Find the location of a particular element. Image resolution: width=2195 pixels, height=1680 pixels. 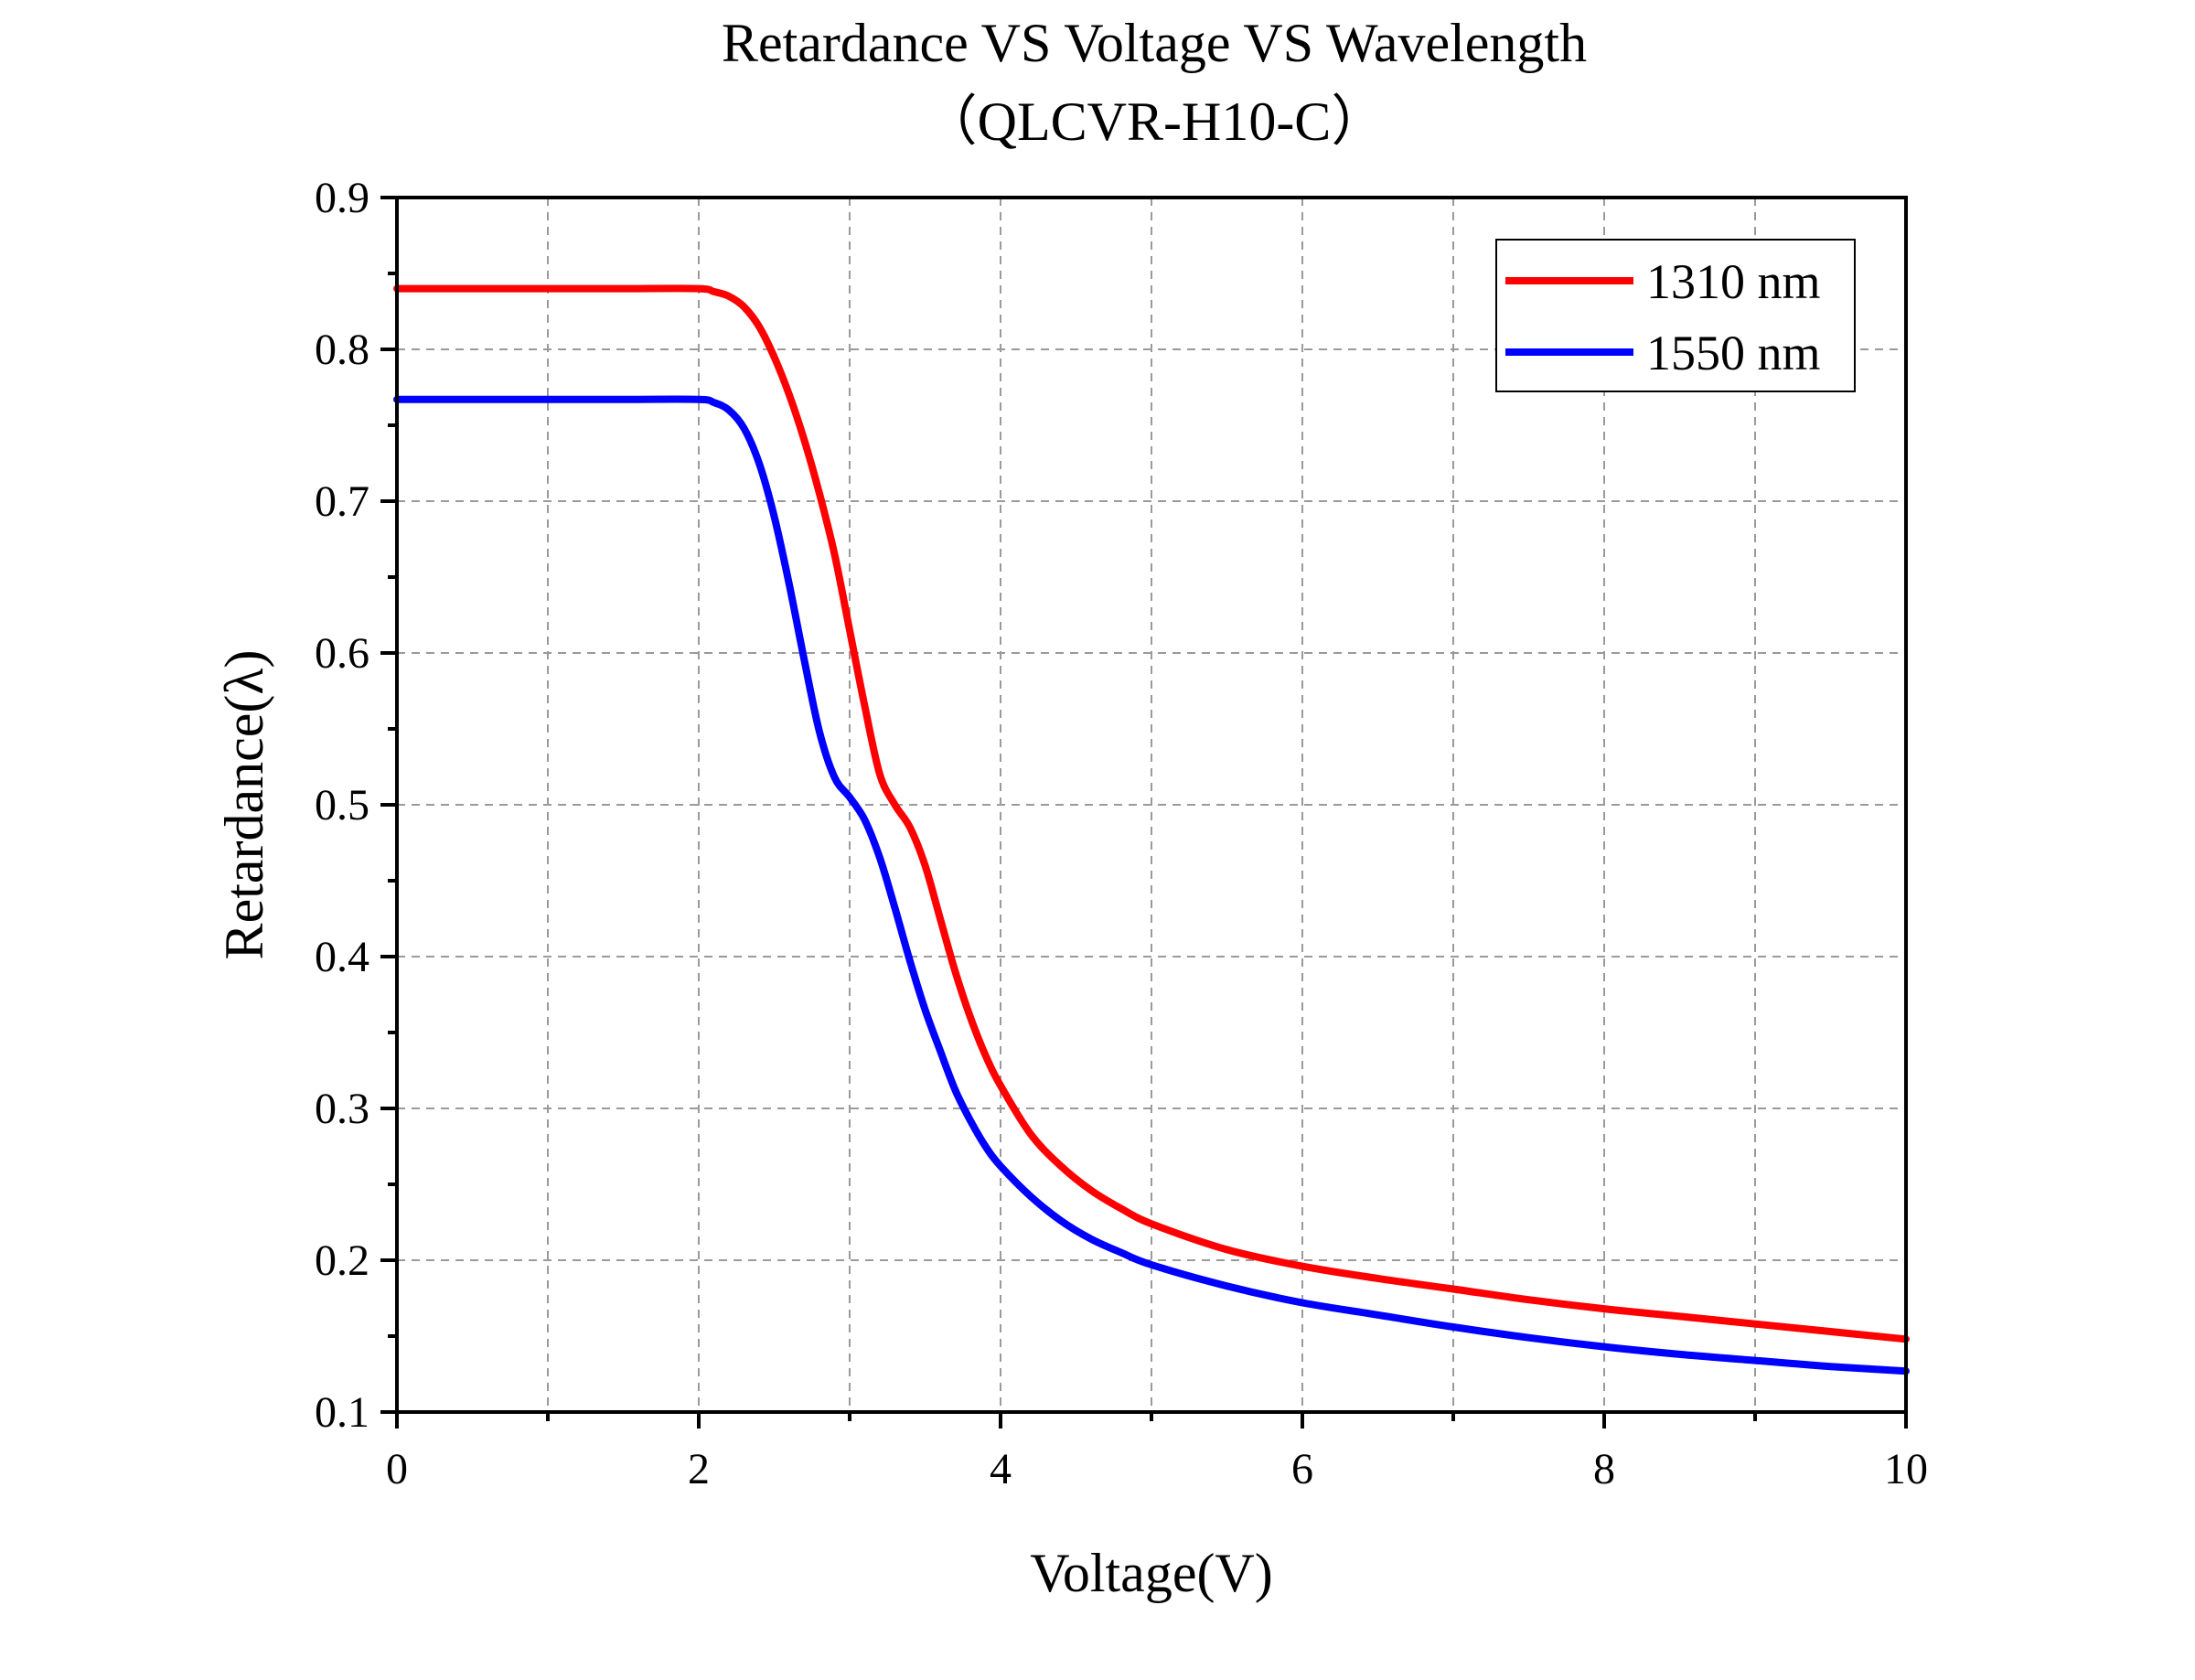

y-tick-label: 0.6 is located at coordinates (342, 653).